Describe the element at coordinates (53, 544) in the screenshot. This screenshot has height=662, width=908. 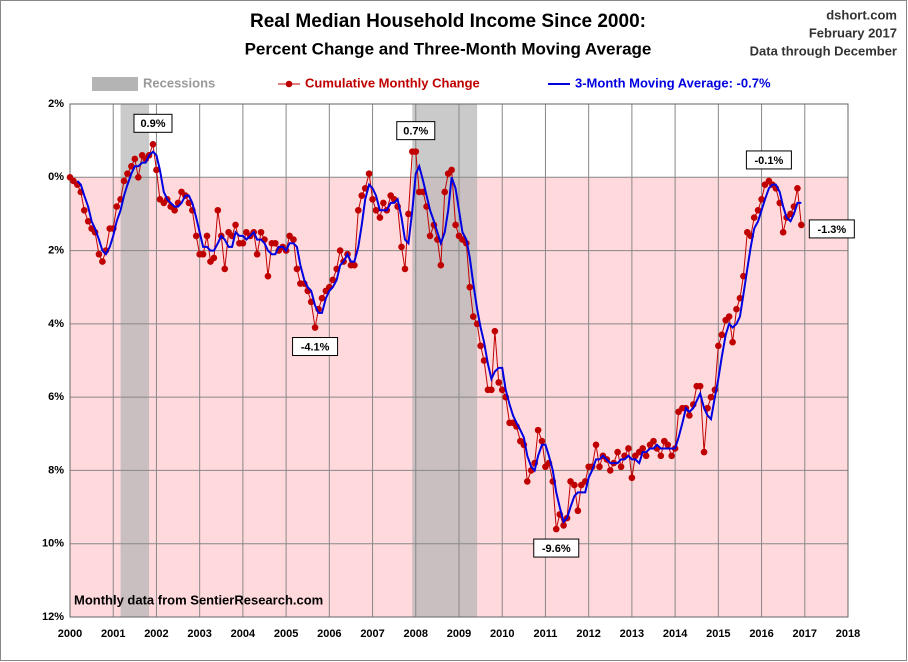
I see `y-tick-label: 10%` at that location.